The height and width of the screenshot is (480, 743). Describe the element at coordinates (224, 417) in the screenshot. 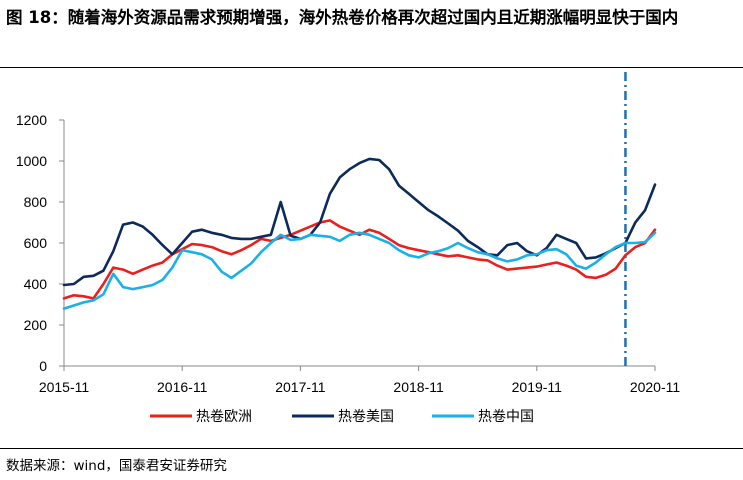

I see `legend-label: 热卷欧洲` at that location.